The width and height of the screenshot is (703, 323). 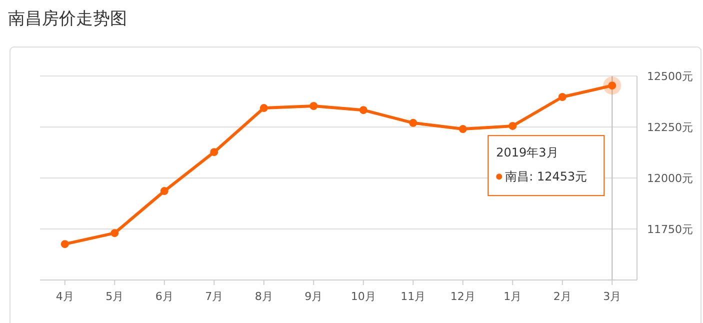 What do you see at coordinates (546, 177) in the screenshot?
I see `annotation: 南昌: 12453元` at bounding box center [546, 177].